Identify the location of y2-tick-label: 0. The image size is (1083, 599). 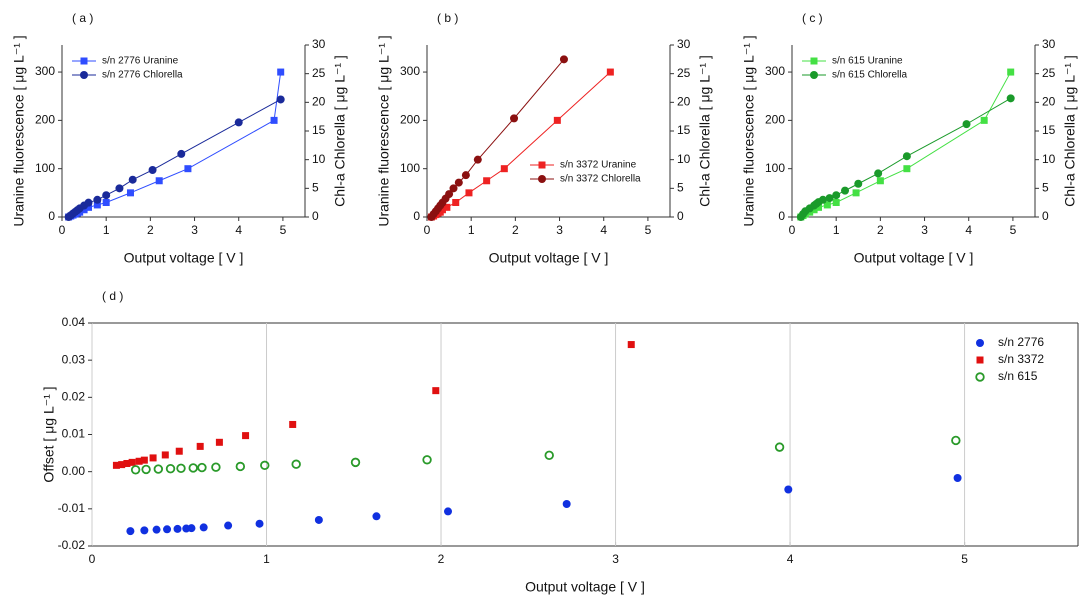
(315, 216).